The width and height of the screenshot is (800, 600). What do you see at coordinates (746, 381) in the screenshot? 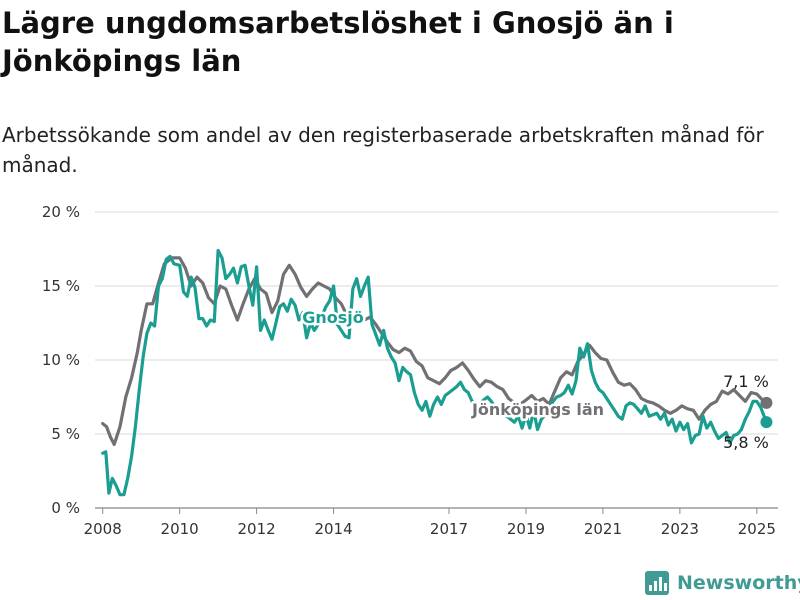
I see `end-value-label-jonkopings-lan: 7,1 %` at bounding box center [746, 381].